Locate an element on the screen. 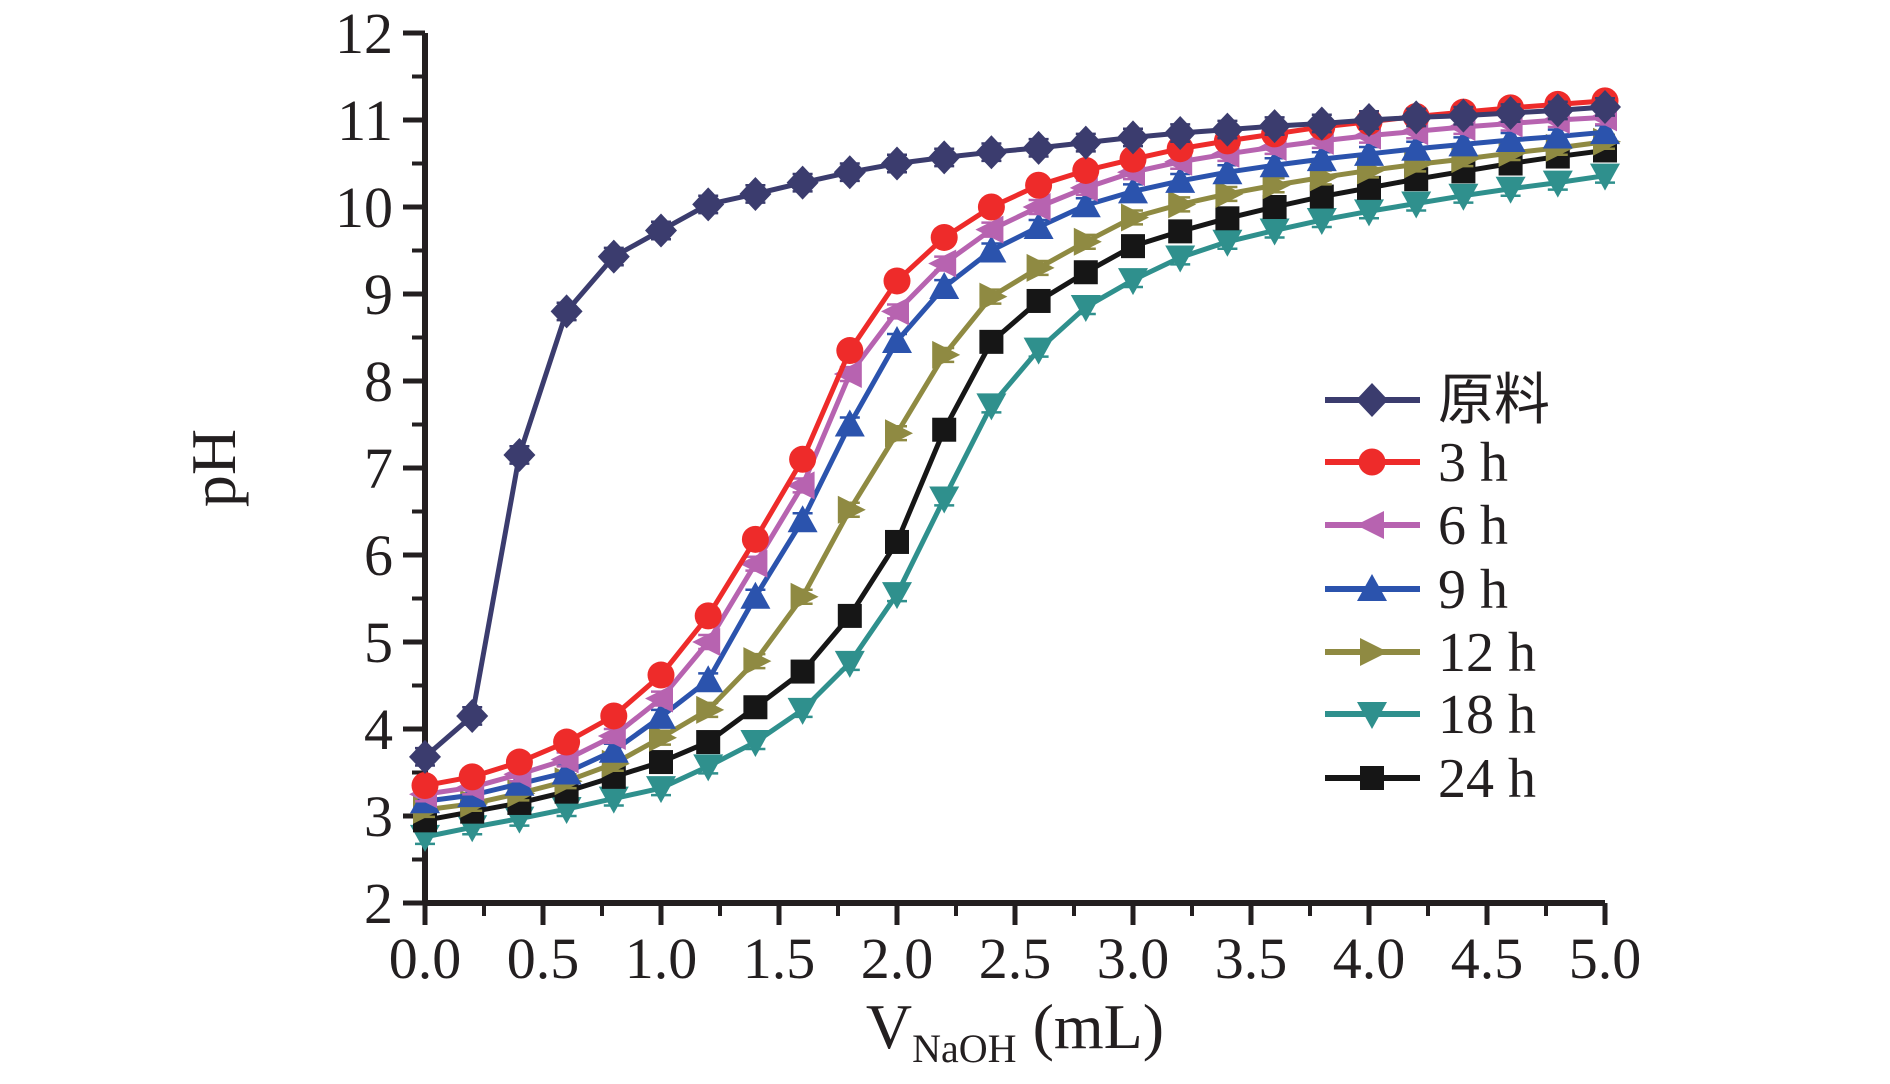  x-tick-label: 2.5 is located at coordinates (1015, 958).